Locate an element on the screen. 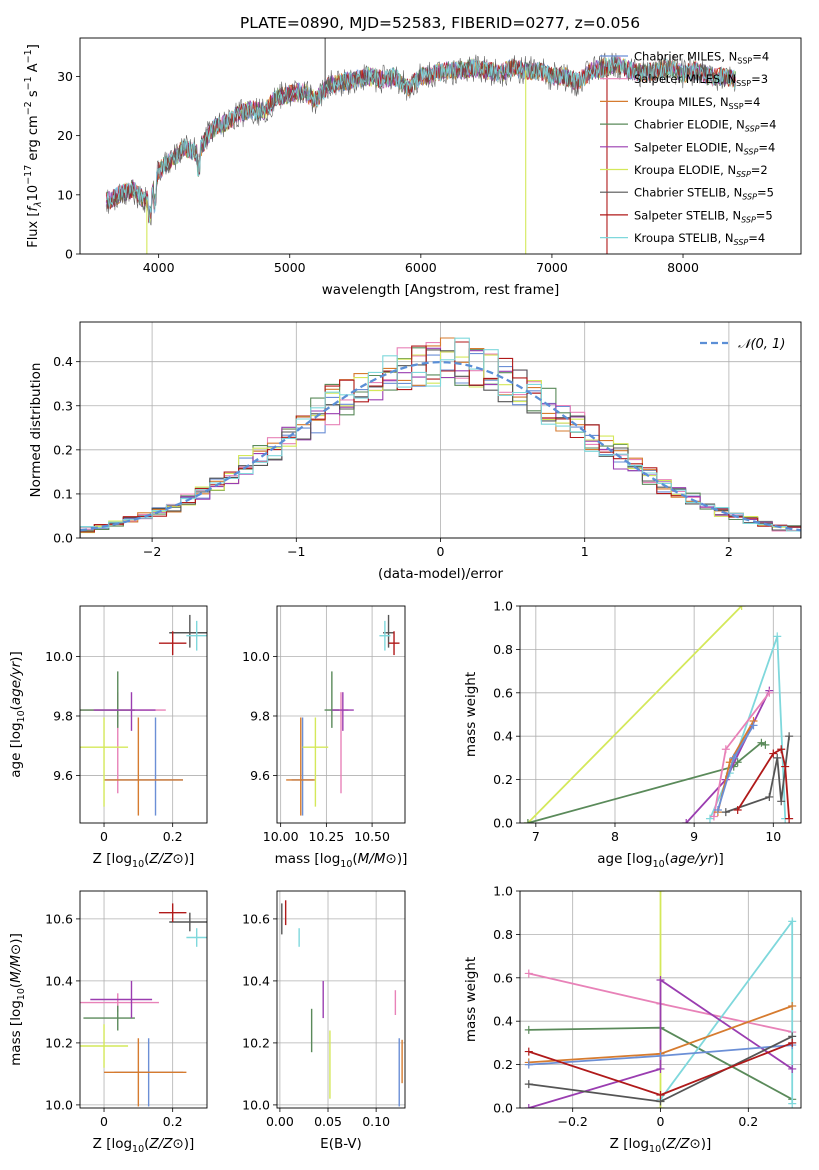 The height and width of the screenshot is (1170, 819). x-tick-label: −0.2 is located at coordinates (573, 1121).